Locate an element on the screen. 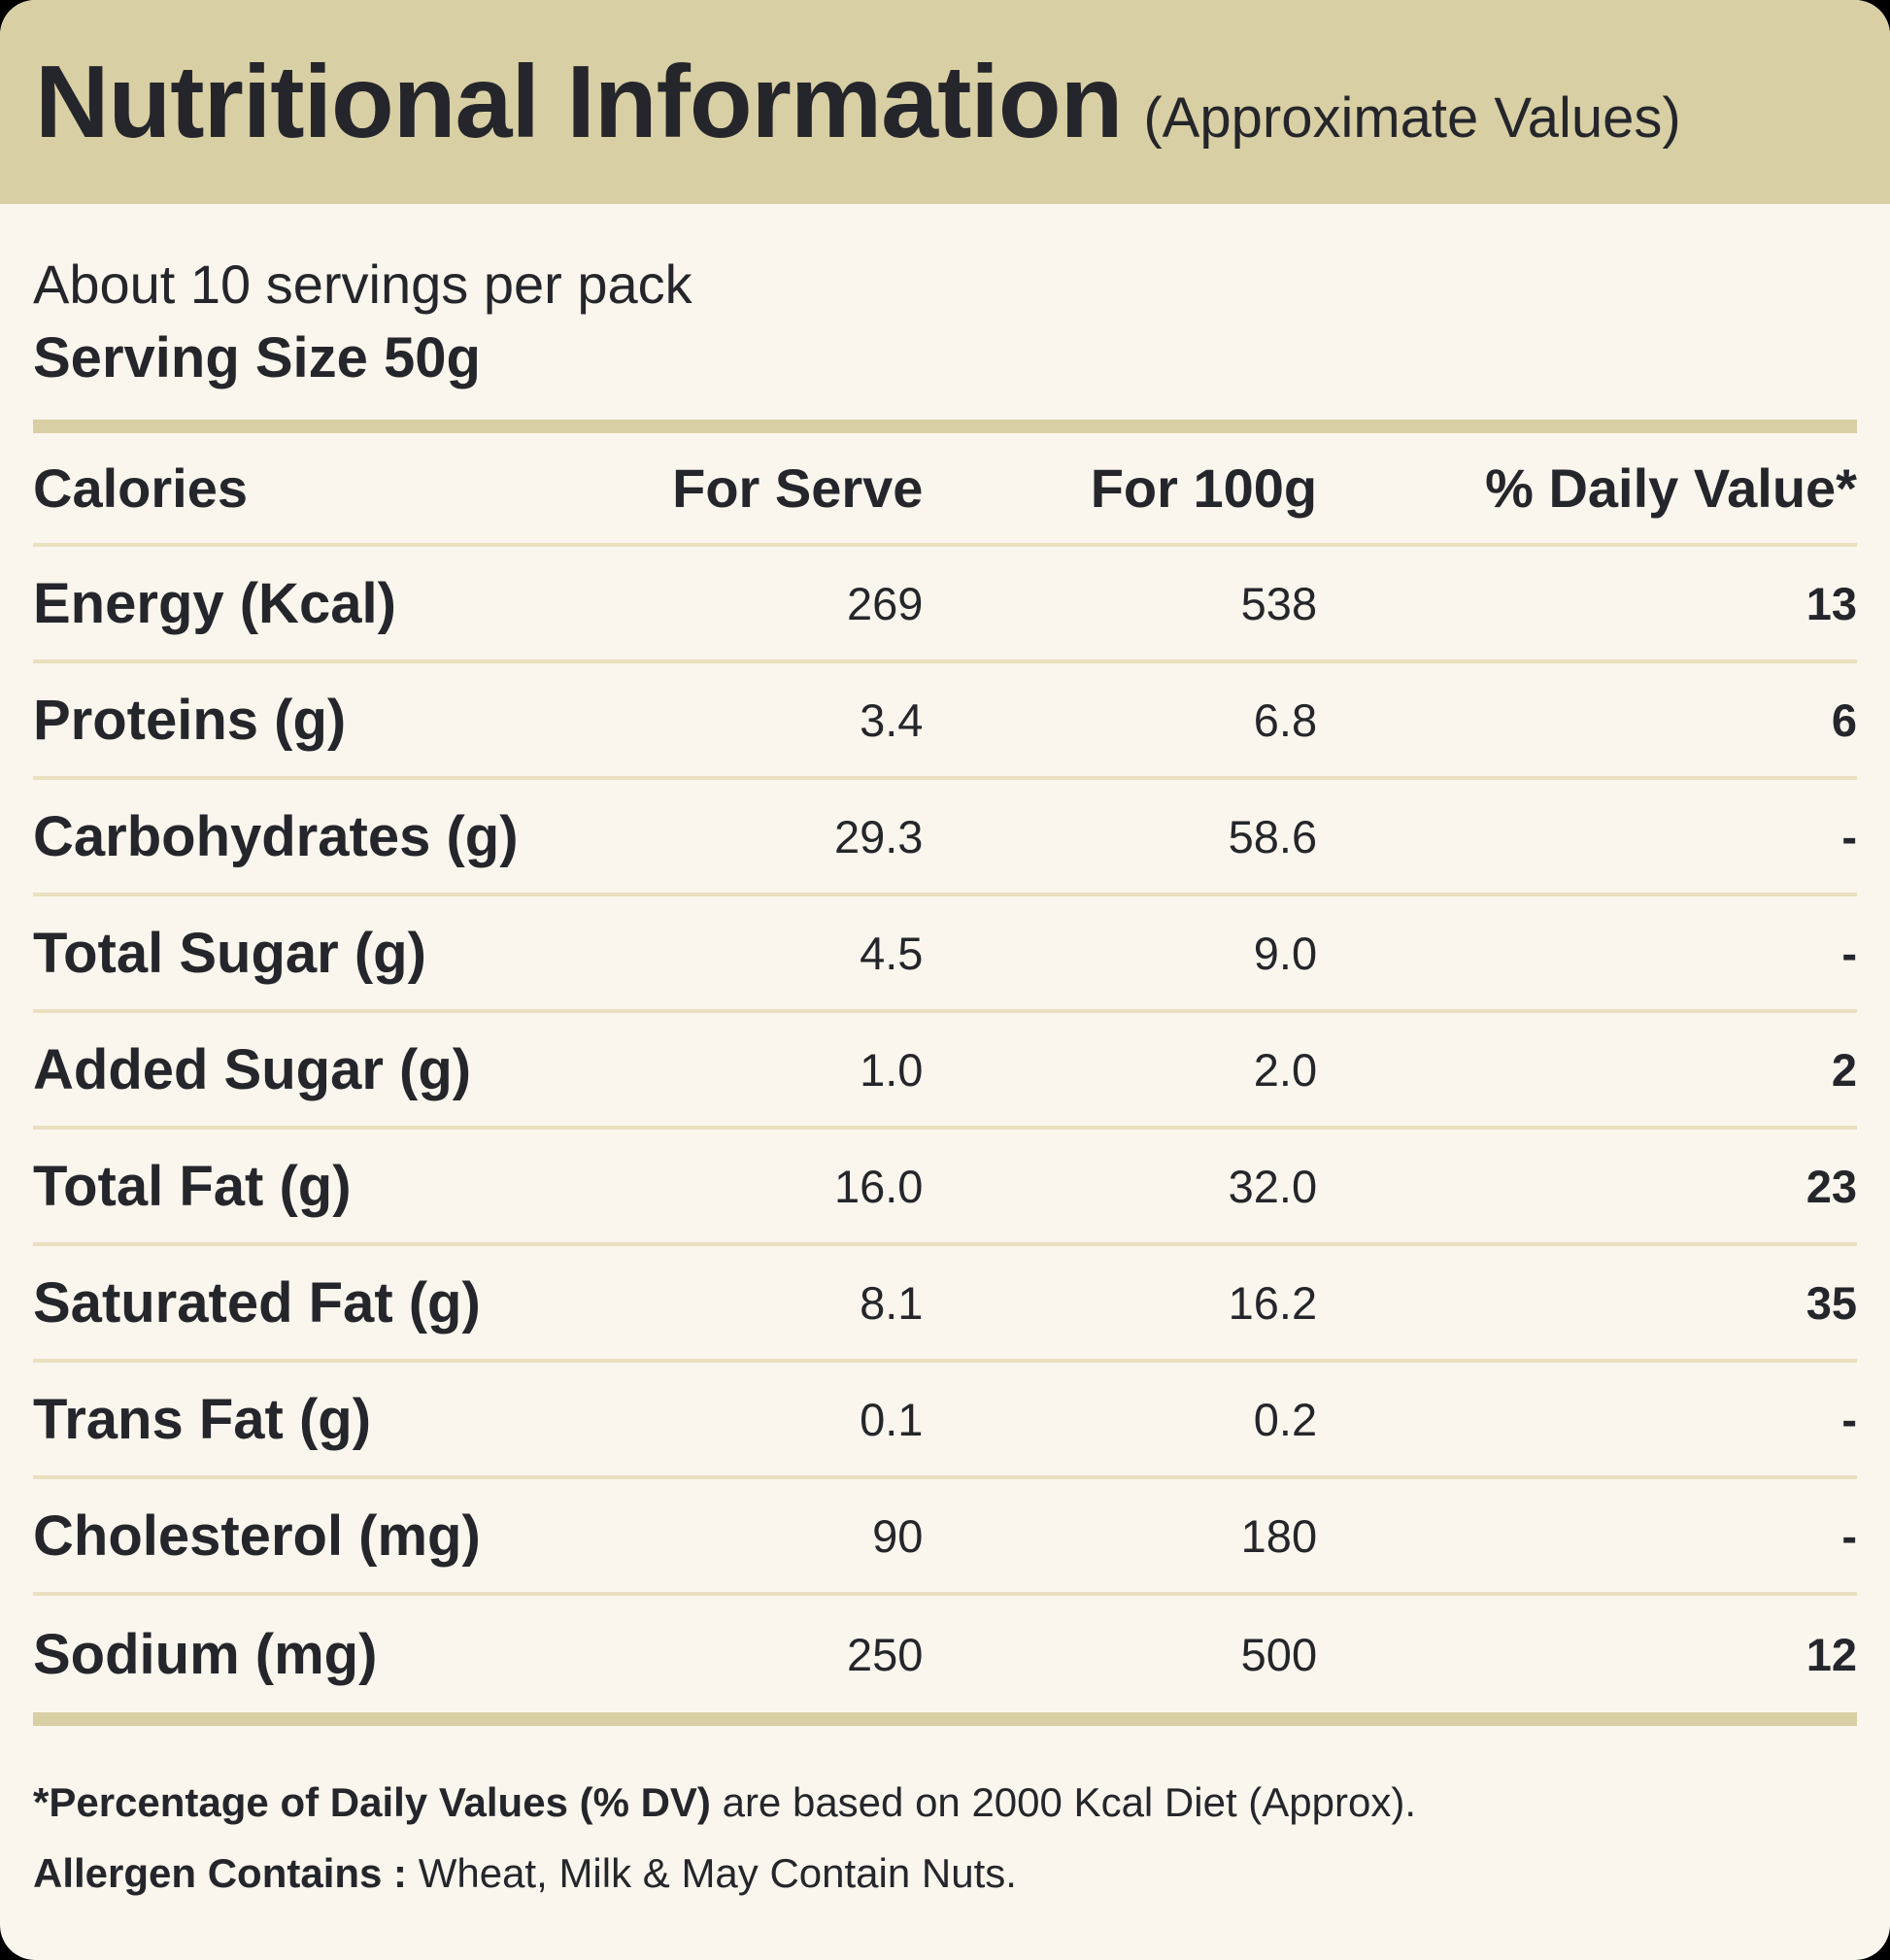  row-value-for-serve: 90 is located at coordinates (898, 1535).